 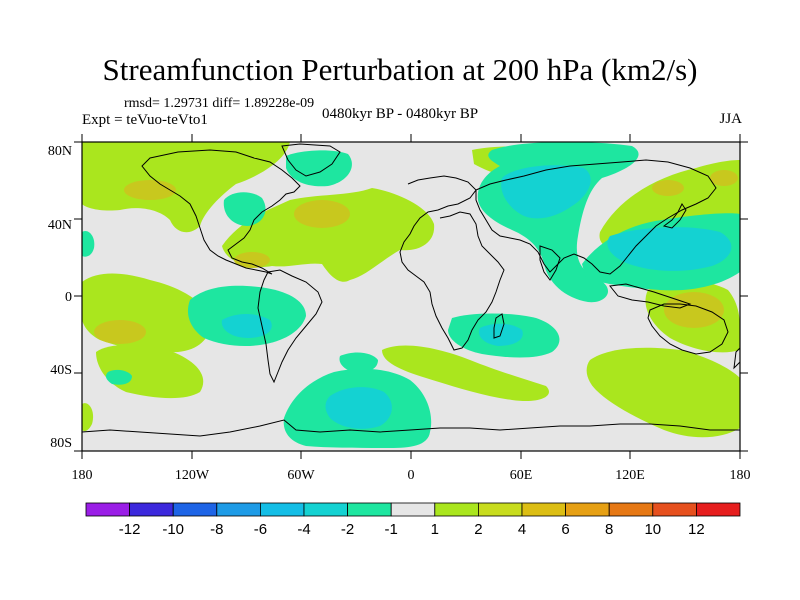 What do you see at coordinates (260, 529) in the screenshot?
I see `colorbar-label: -6` at bounding box center [260, 529].